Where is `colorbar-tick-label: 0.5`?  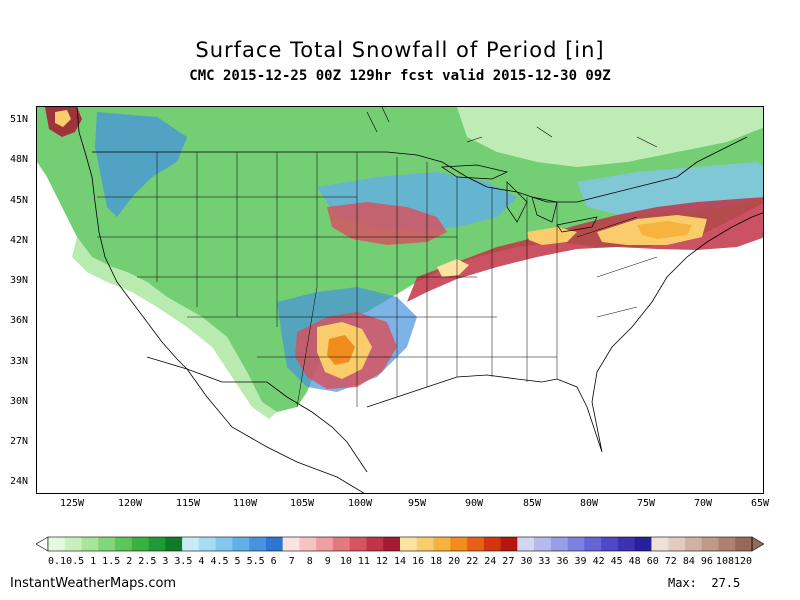
colorbar-tick-label: 0.5 is located at coordinates (75, 561).